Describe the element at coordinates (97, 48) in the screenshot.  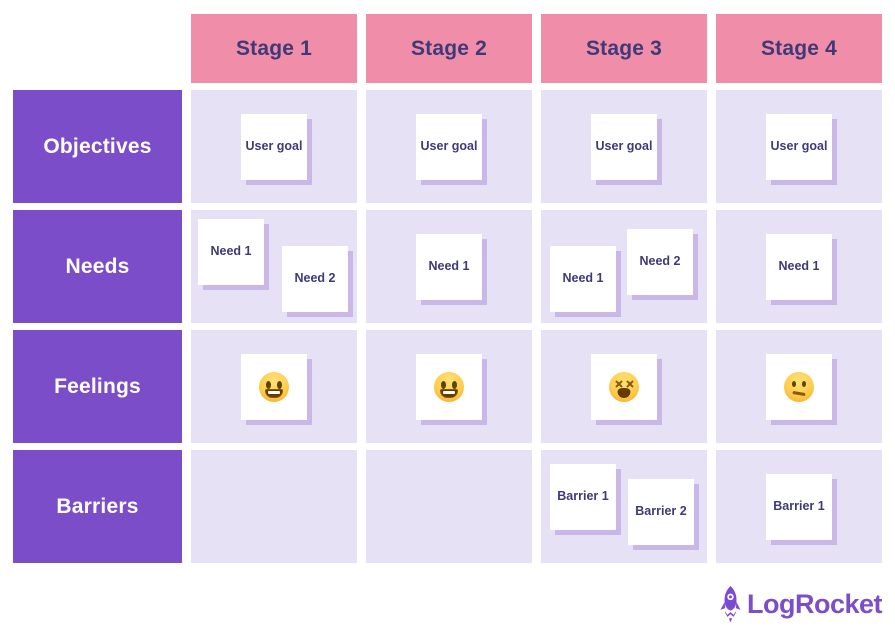
I see `grid-corner-spacer` at that location.